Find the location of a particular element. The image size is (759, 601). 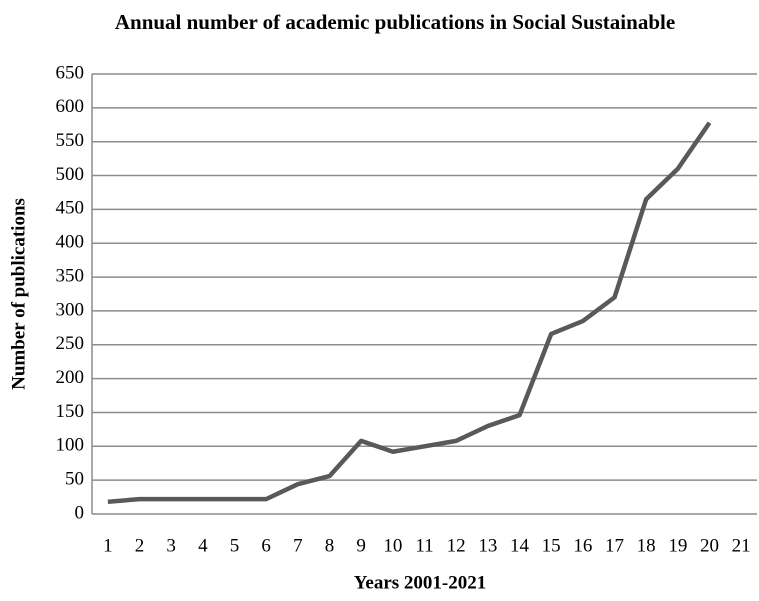

x-tick-label: 6 is located at coordinates (266, 545).